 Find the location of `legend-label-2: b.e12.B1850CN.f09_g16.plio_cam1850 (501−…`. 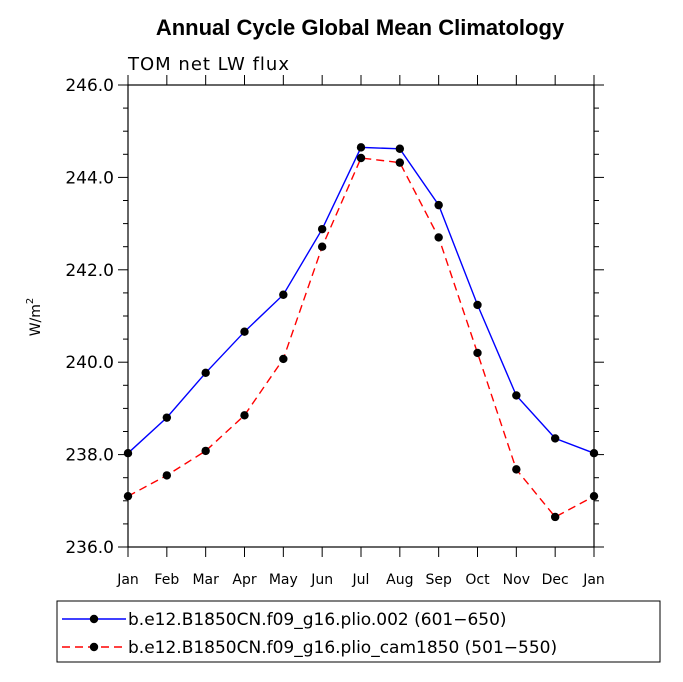

legend-label-2: b.e12.B1850CN.f09_g16.plio_cam1850 (501−… is located at coordinates (342, 648).